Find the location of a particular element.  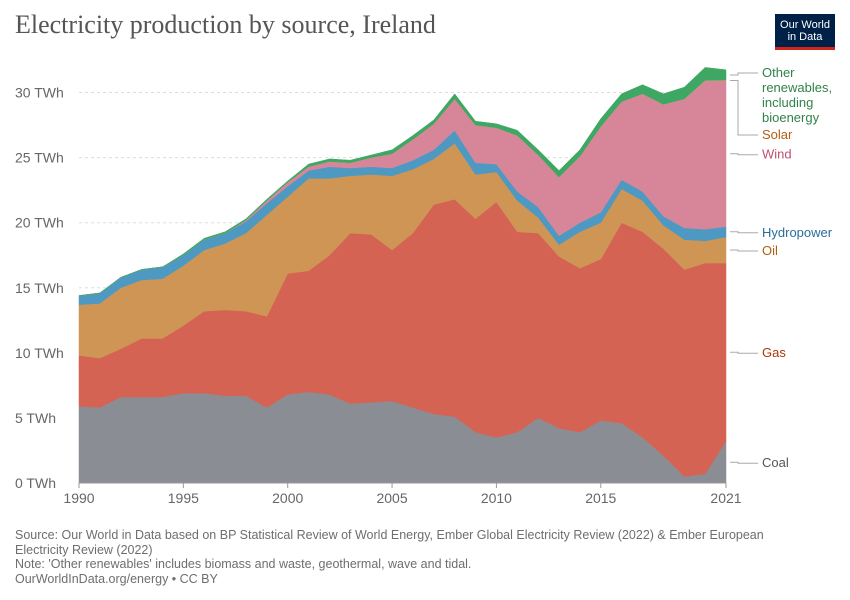

owid-logo: Our World in Data is located at coordinates (805, 32).